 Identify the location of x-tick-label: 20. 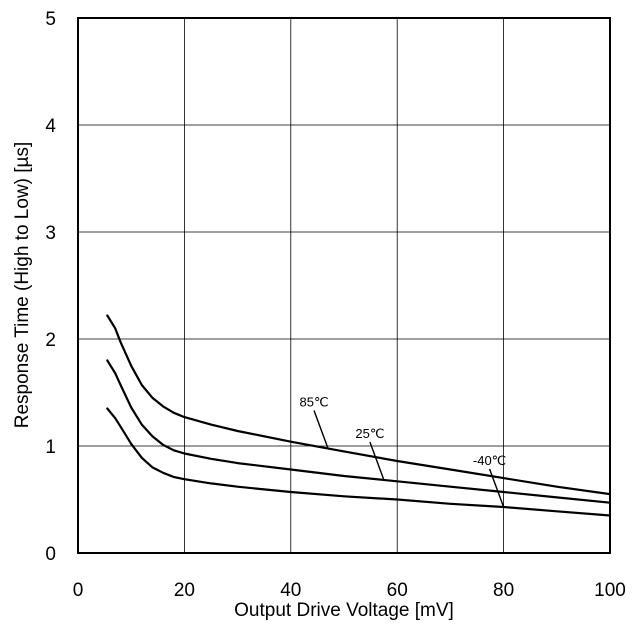
(184, 590).